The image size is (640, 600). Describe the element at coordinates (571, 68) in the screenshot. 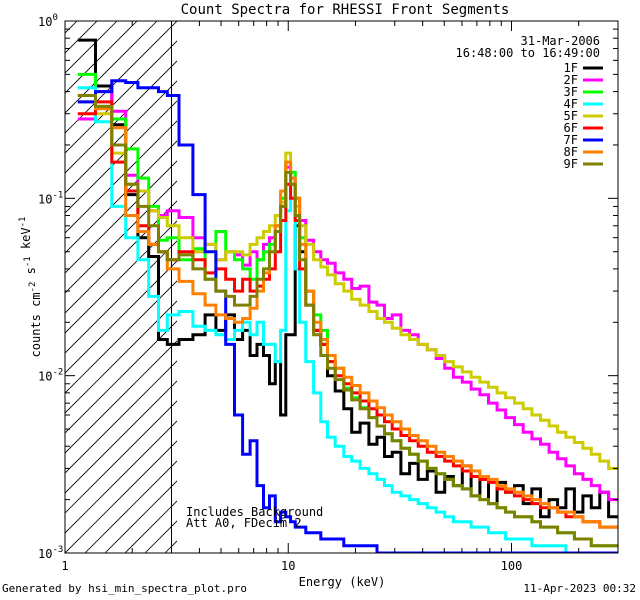

I see `legend-label-1f: 1F` at that location.